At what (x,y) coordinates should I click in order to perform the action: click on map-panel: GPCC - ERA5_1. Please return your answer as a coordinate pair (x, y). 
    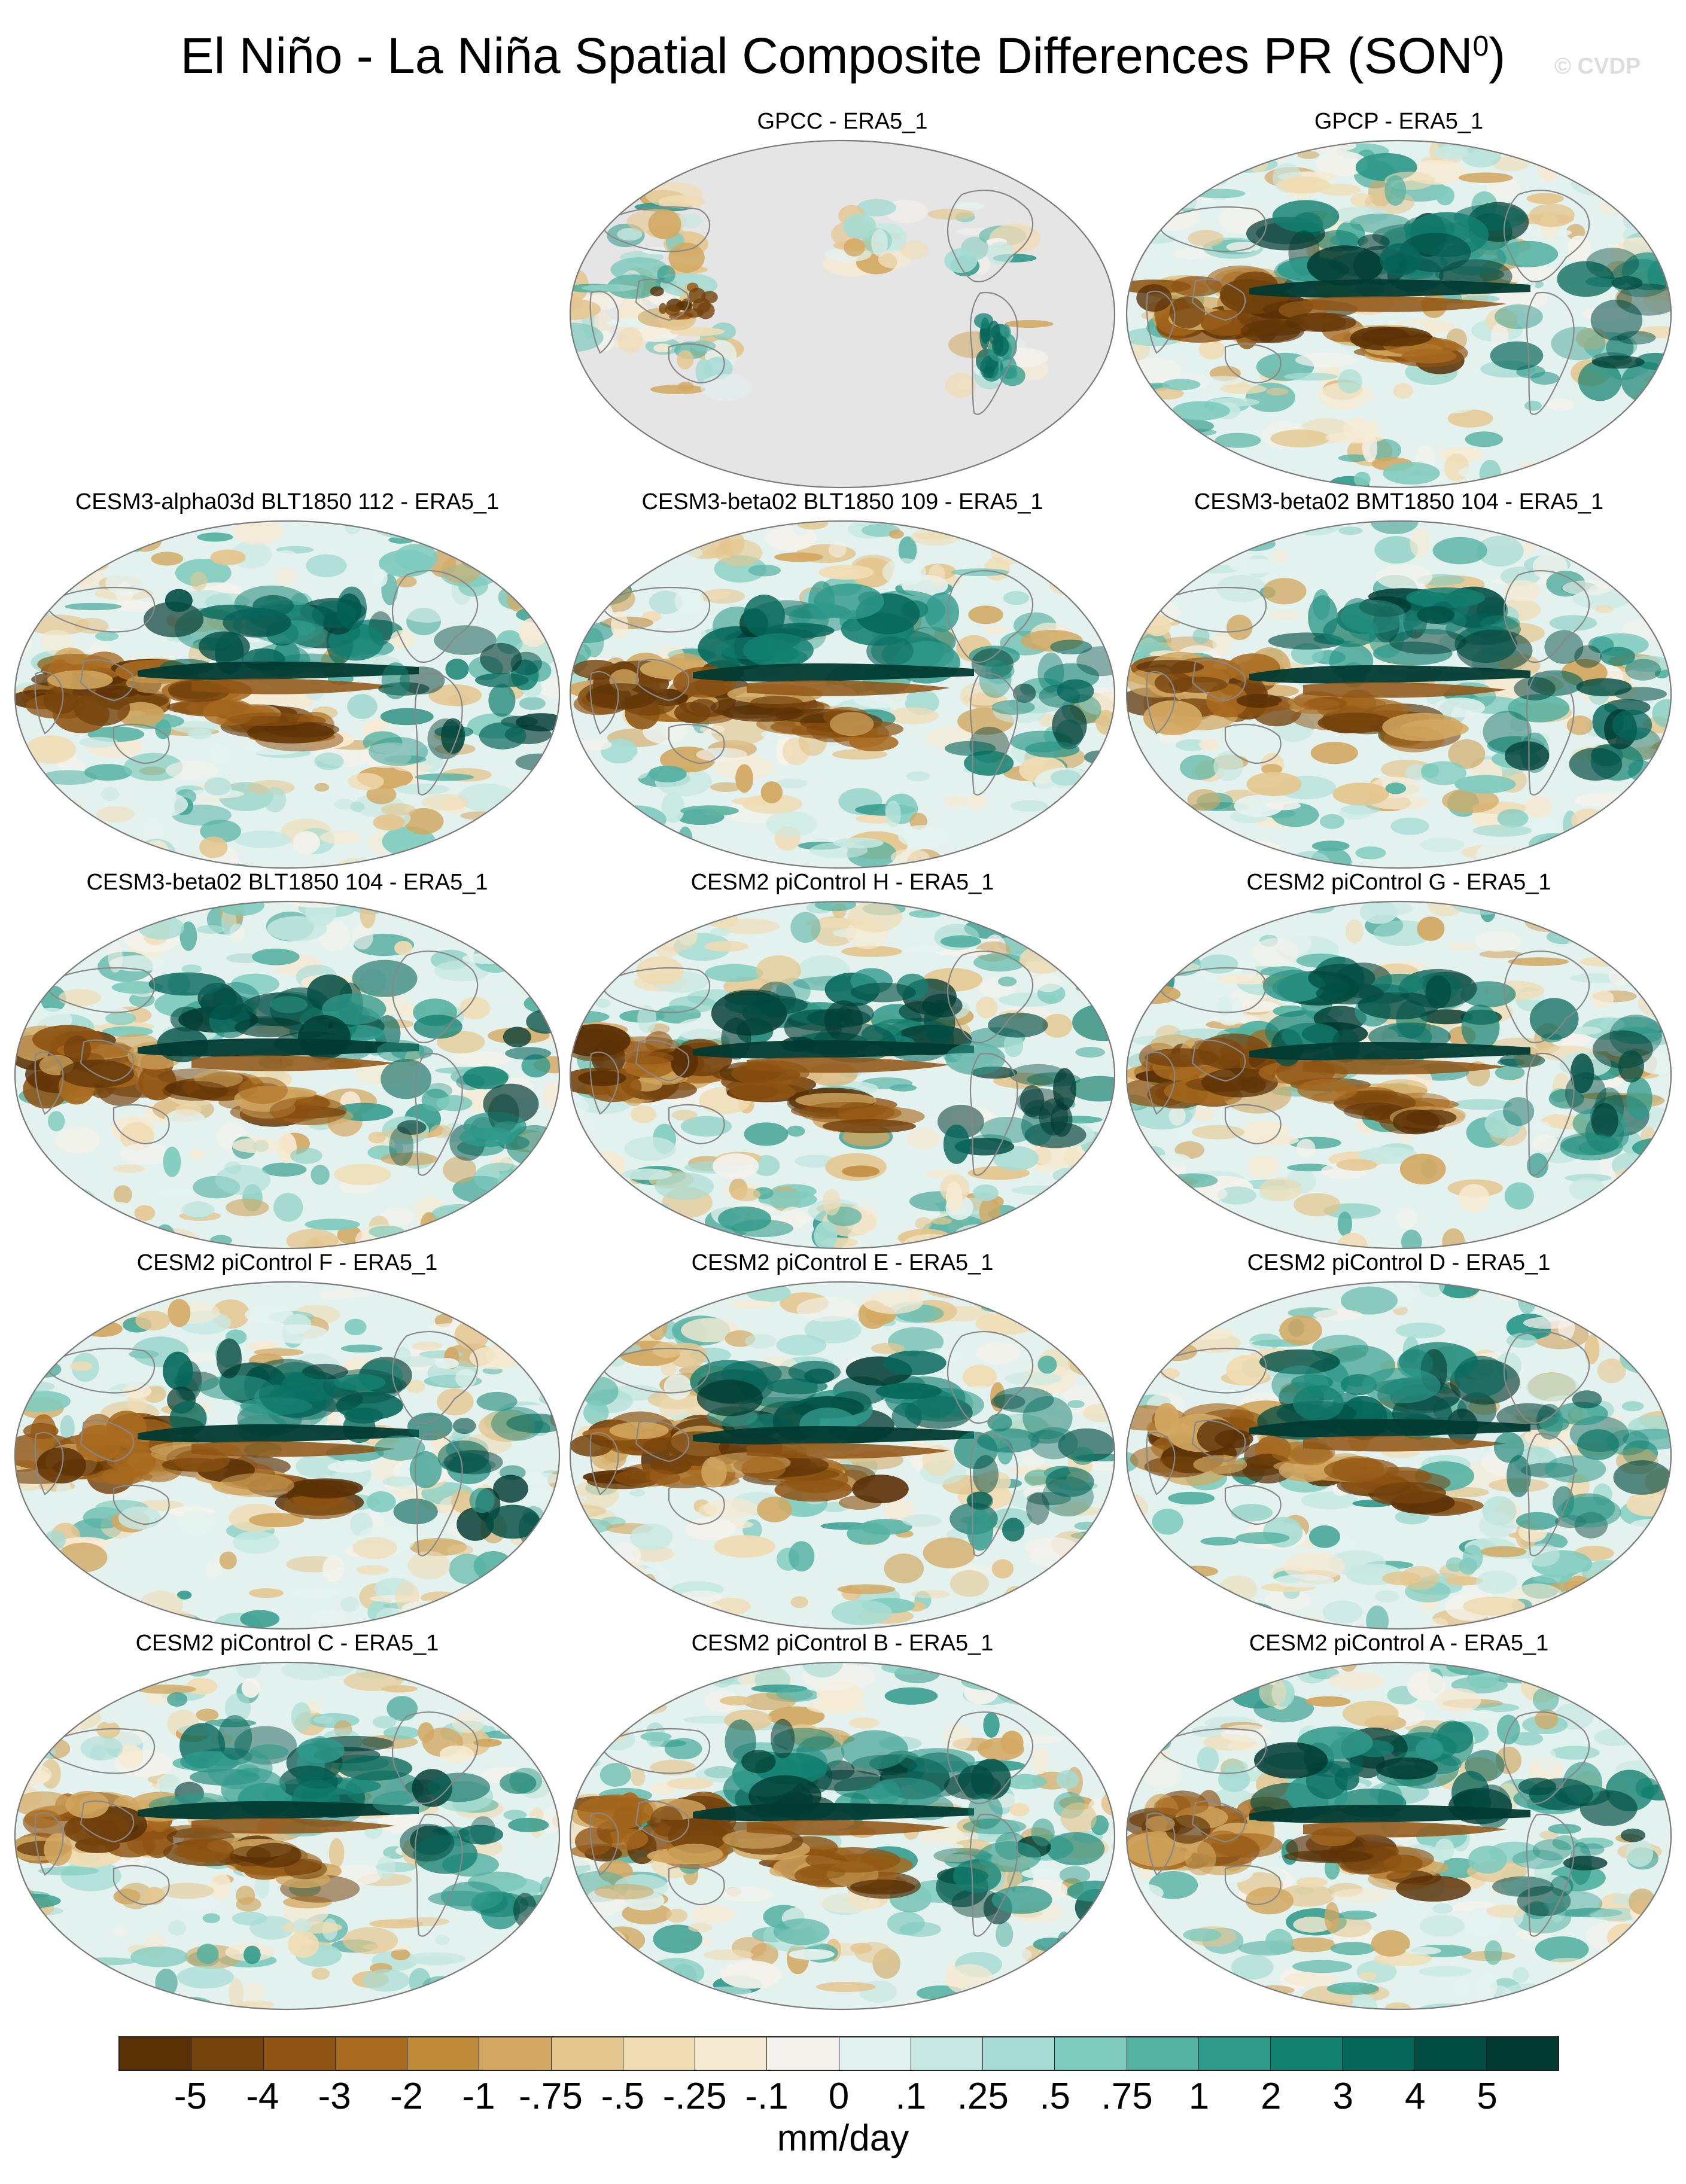
    Looking at the image, I should click on (842, 299).